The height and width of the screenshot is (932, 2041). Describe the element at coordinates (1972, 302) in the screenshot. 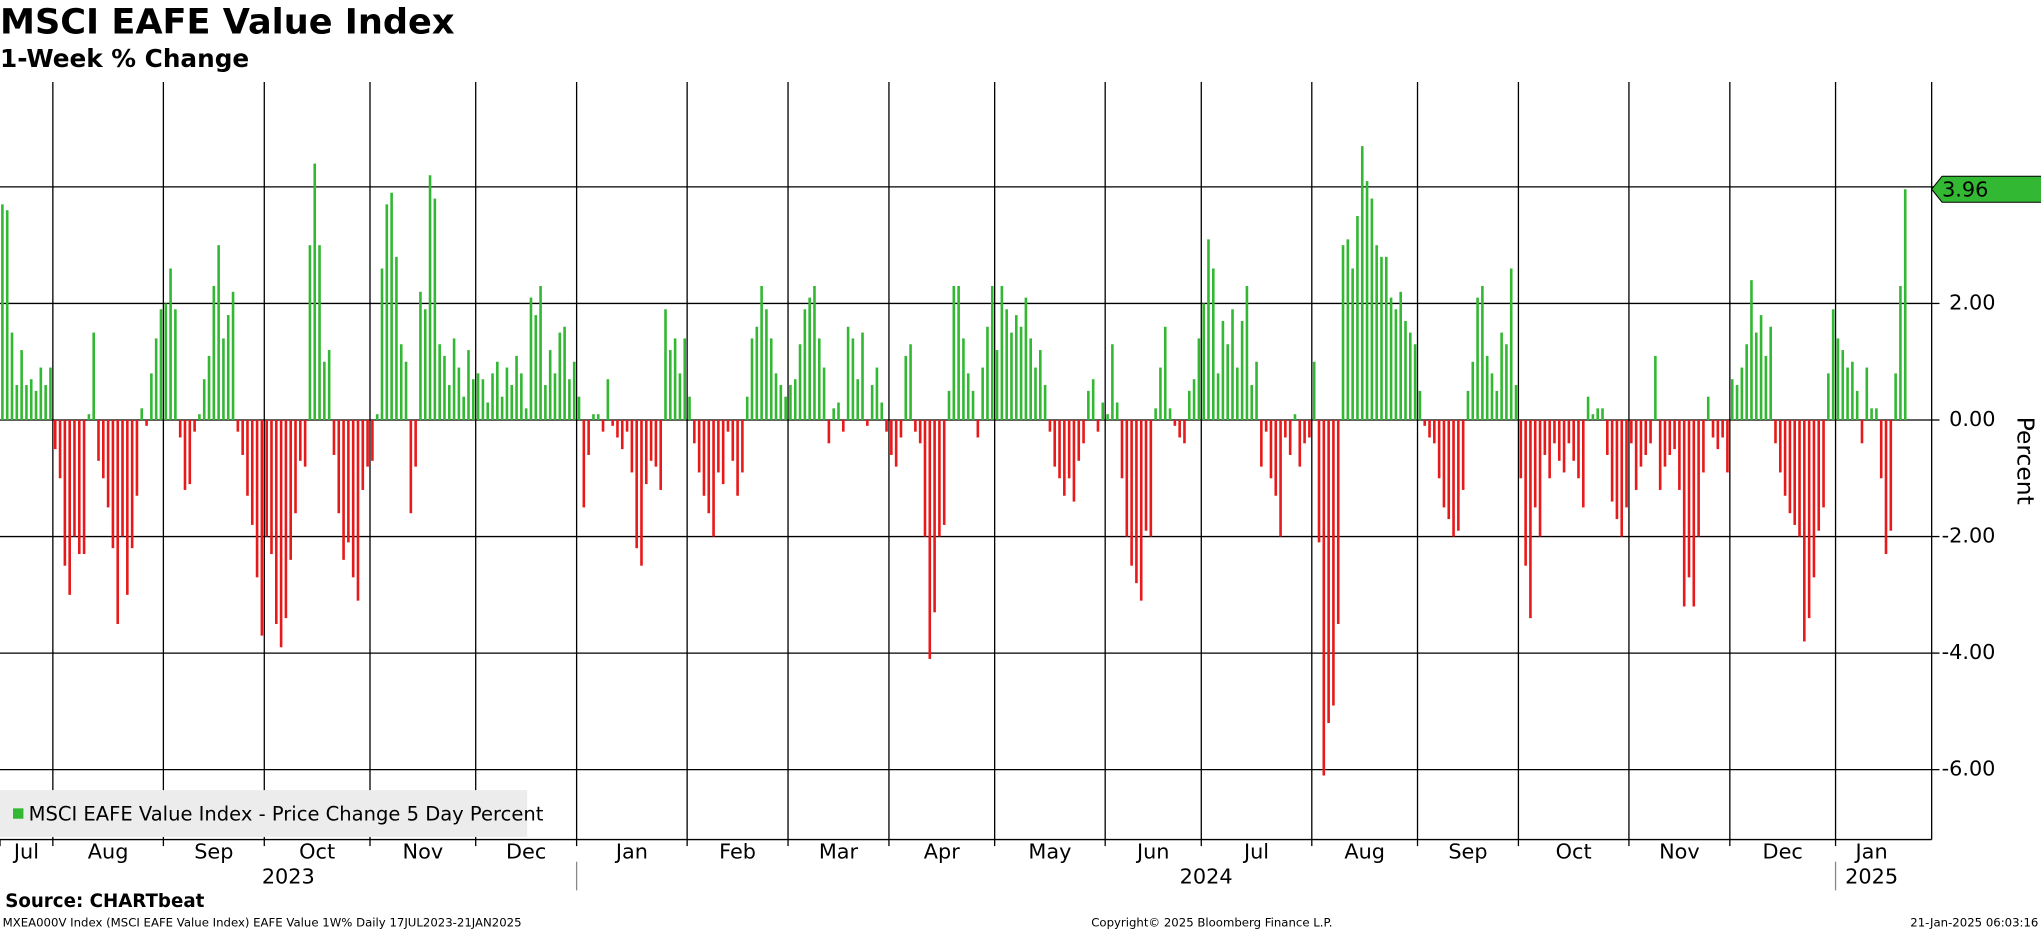

I see `y-tick-label: 2.00` at that location.